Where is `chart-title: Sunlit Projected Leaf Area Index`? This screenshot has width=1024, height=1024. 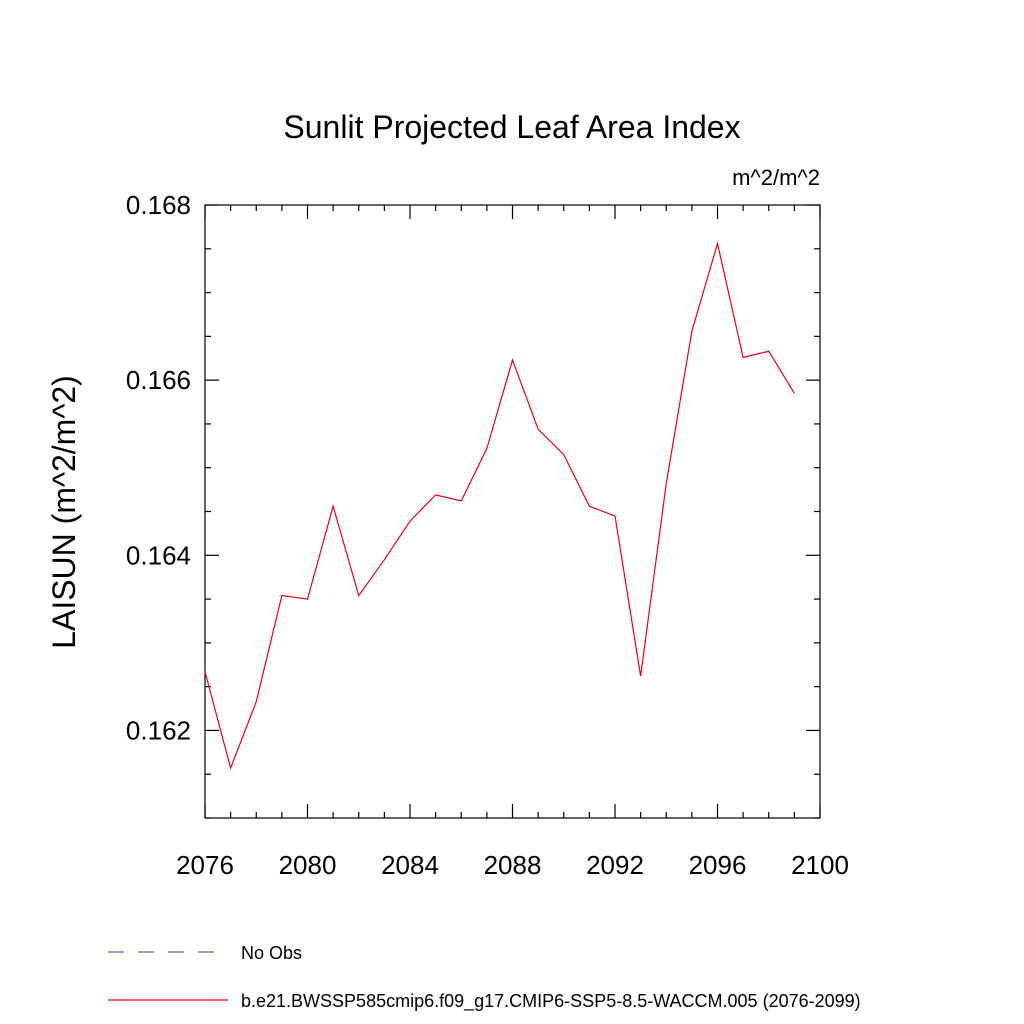 chart-title: Sunlit Projected Leaf Area Index is located at coordinates (511, 127).